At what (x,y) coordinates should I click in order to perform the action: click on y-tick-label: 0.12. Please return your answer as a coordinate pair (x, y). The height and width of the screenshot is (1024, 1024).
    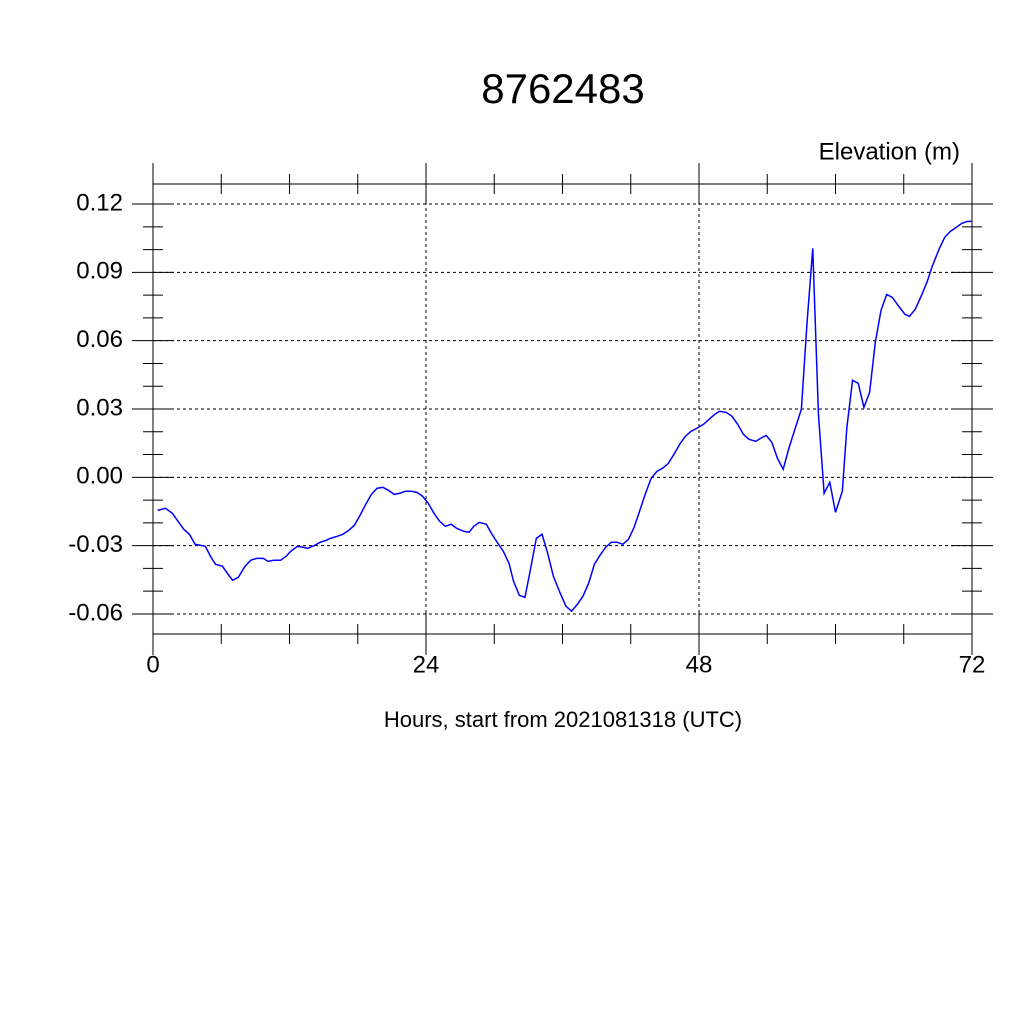
    Looking at the image, I should click on (99, 202).